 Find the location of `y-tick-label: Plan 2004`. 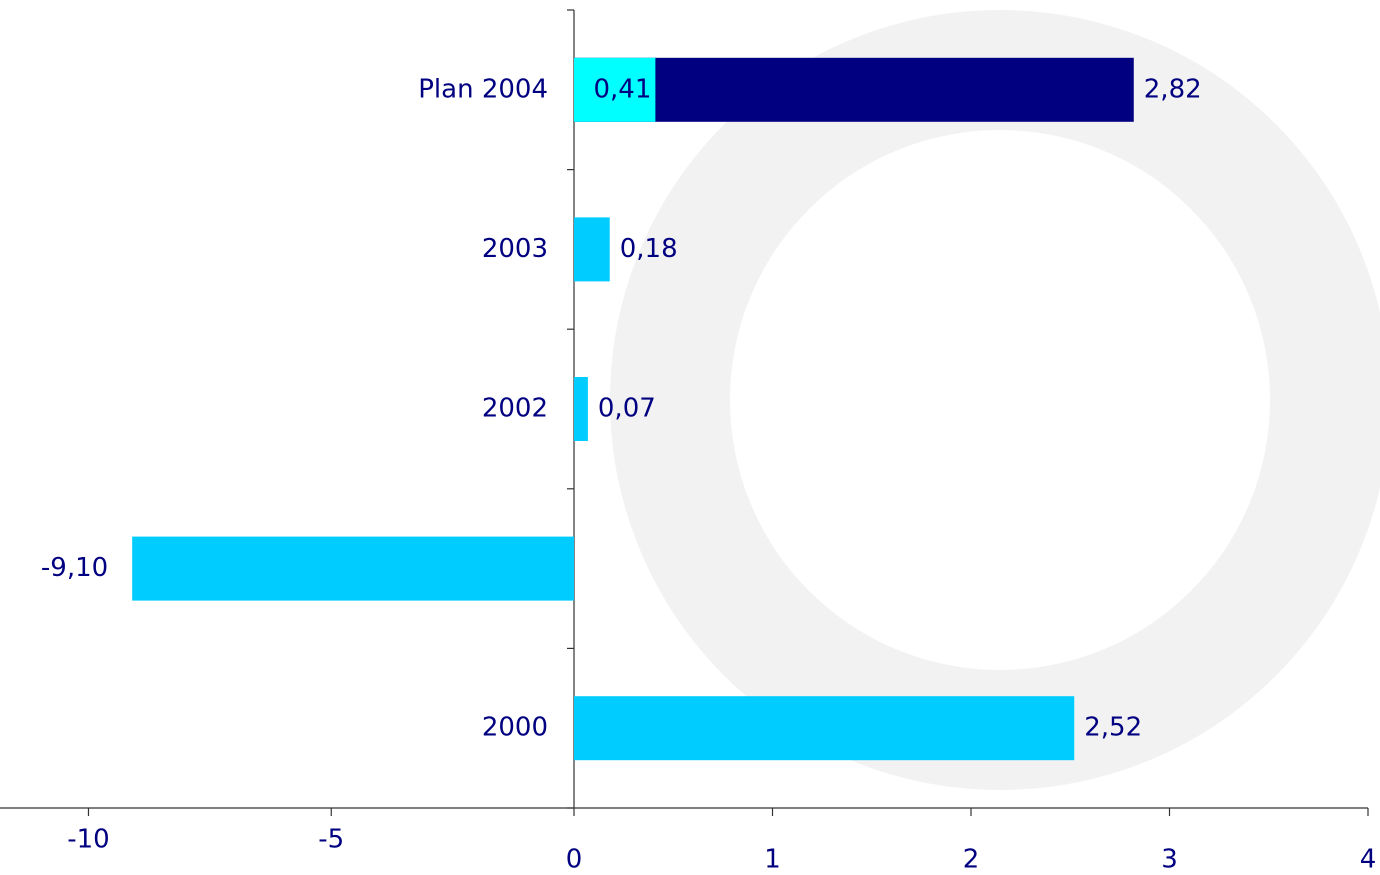

y-tick-label: Plan 2004 is located at coordinates (483, 89).